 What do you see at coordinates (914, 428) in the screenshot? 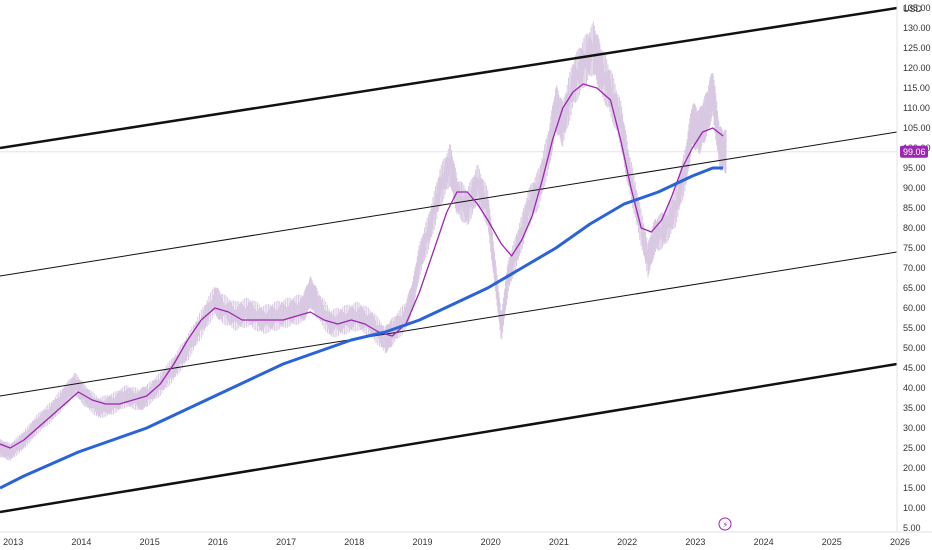
I see `y-tick-label: 30.00` at bounding box center [914, 428].